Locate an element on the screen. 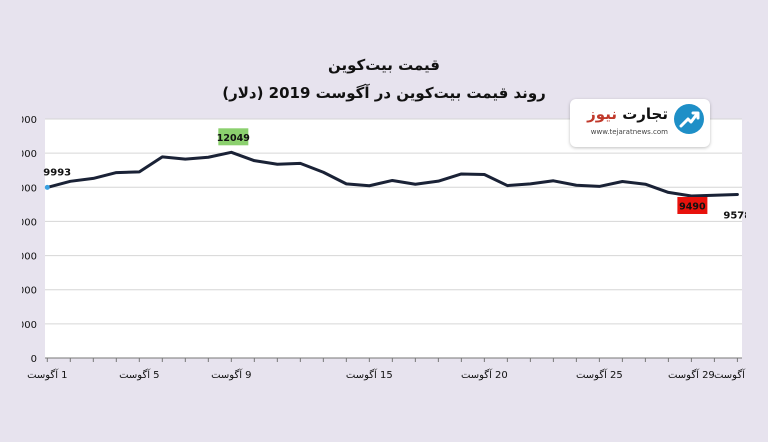 The height and width of the screenshot is (442, 768). logo: تجارت نیوز www.tejaratnews.com is located at coordinates (640, 123).